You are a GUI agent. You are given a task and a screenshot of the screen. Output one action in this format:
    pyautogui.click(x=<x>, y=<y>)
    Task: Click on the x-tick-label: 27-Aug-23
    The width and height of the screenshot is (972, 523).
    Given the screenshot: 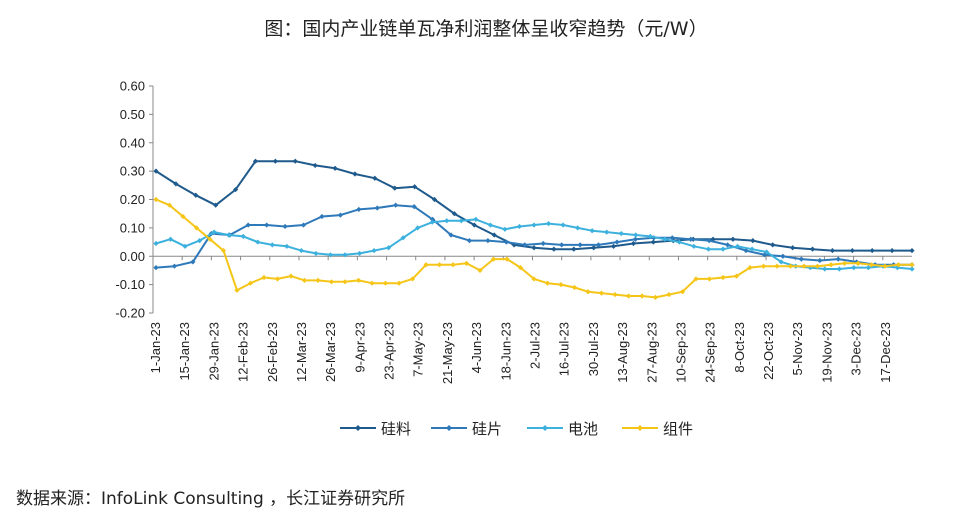 What is the action you would take?
    pyautogui.click(x=651, y=352)
    